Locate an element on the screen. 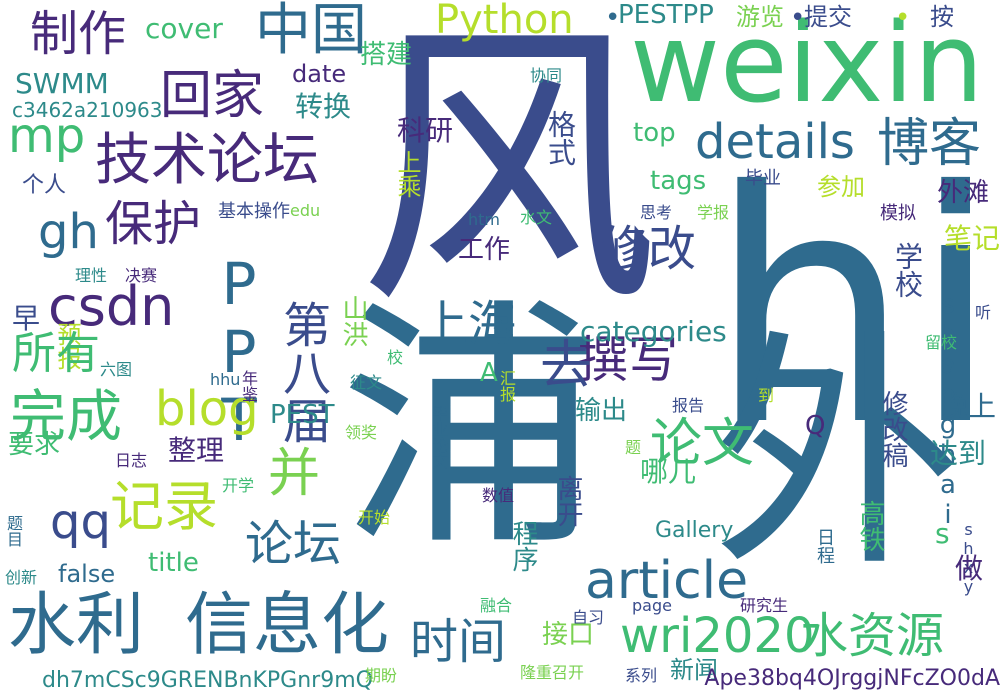  cloud-word: 系列 is located at coordinates (641, 675).